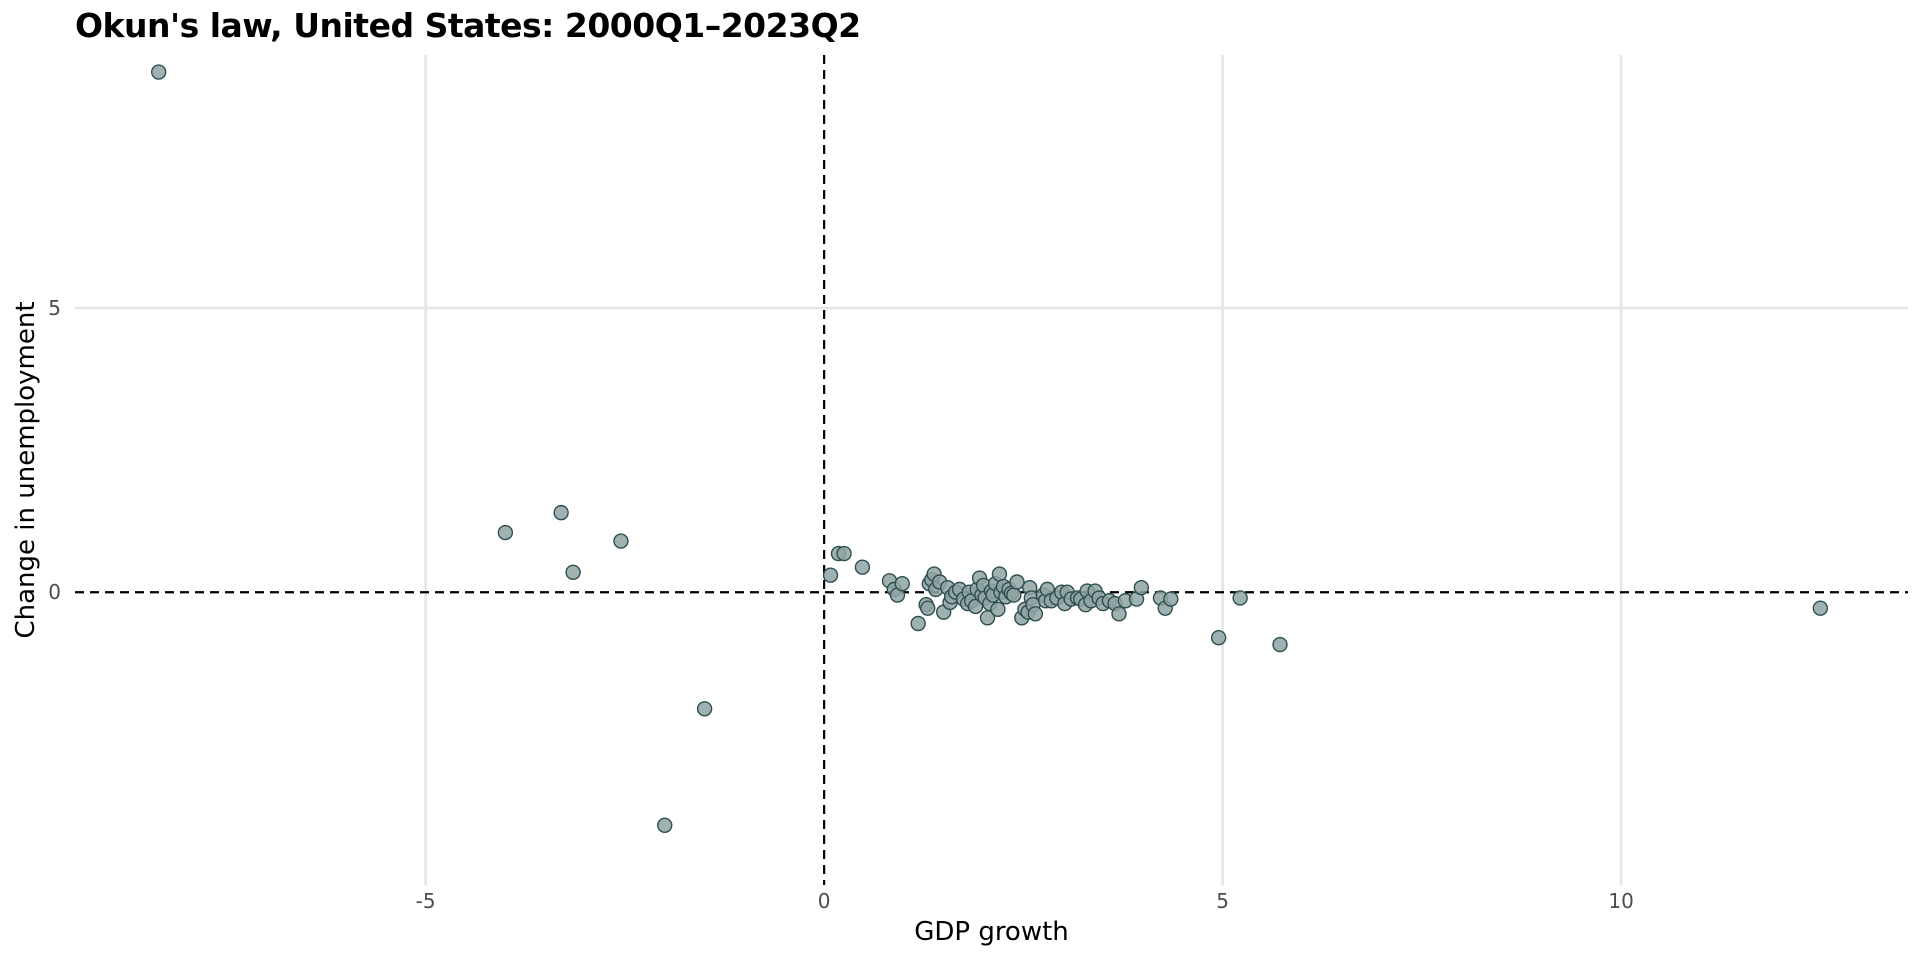 This screenshot has height=960, width=1920. What do you see at coordinates (468, 25) in the screenshot?
I see `chart-title: Okun's law, United States: 2000Q1–2023Q2` at bounding box center [468, 25].